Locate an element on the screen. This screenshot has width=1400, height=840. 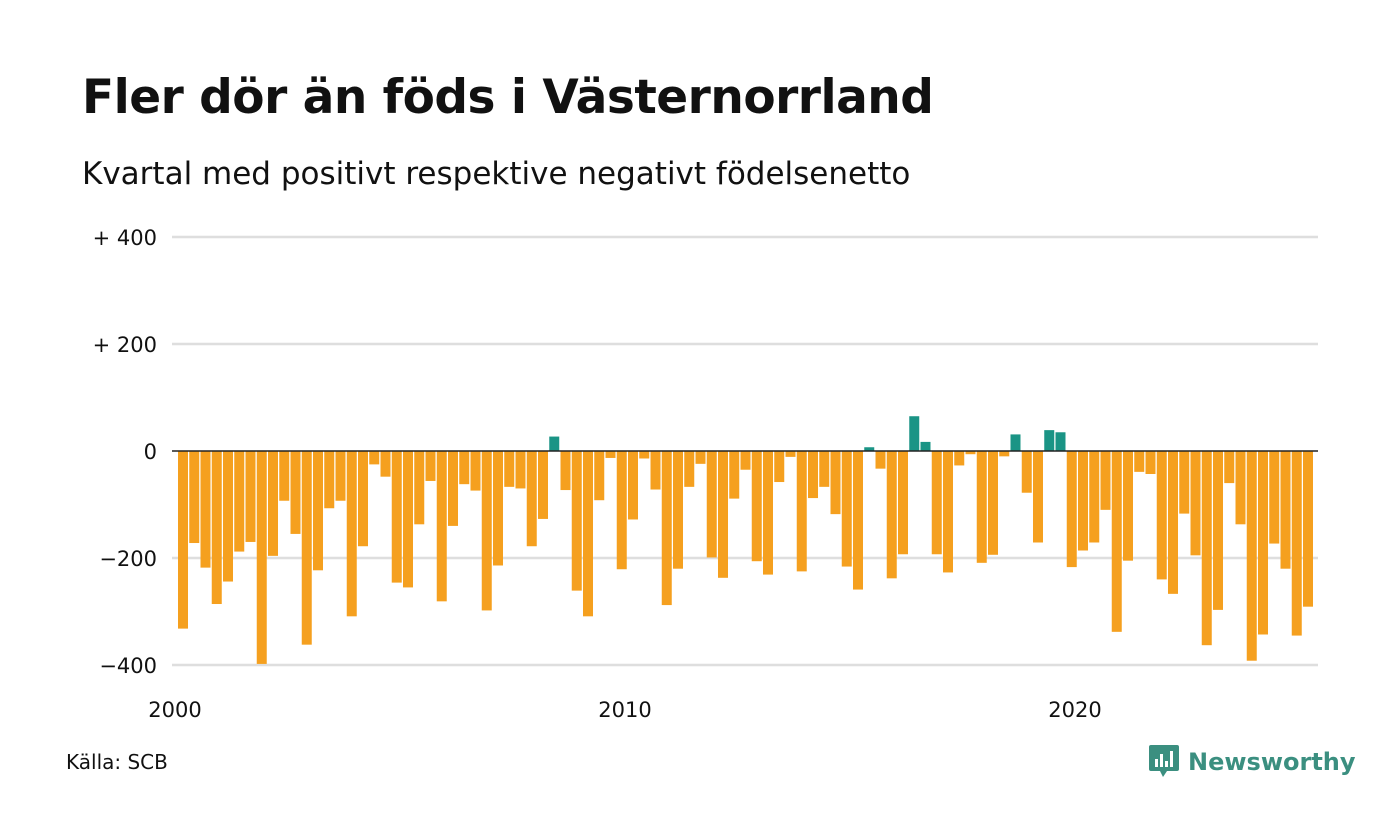
x-tick-label: 2010 is located at coordinates (624, 710).